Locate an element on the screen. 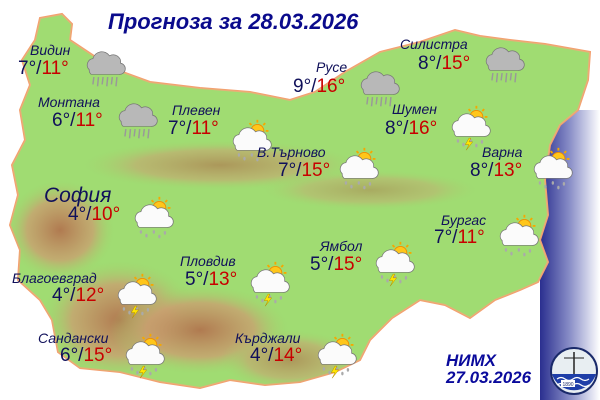 The width and height of the screenshot is (600, 400). city-name: Варна is located at coordinates (502, 152).